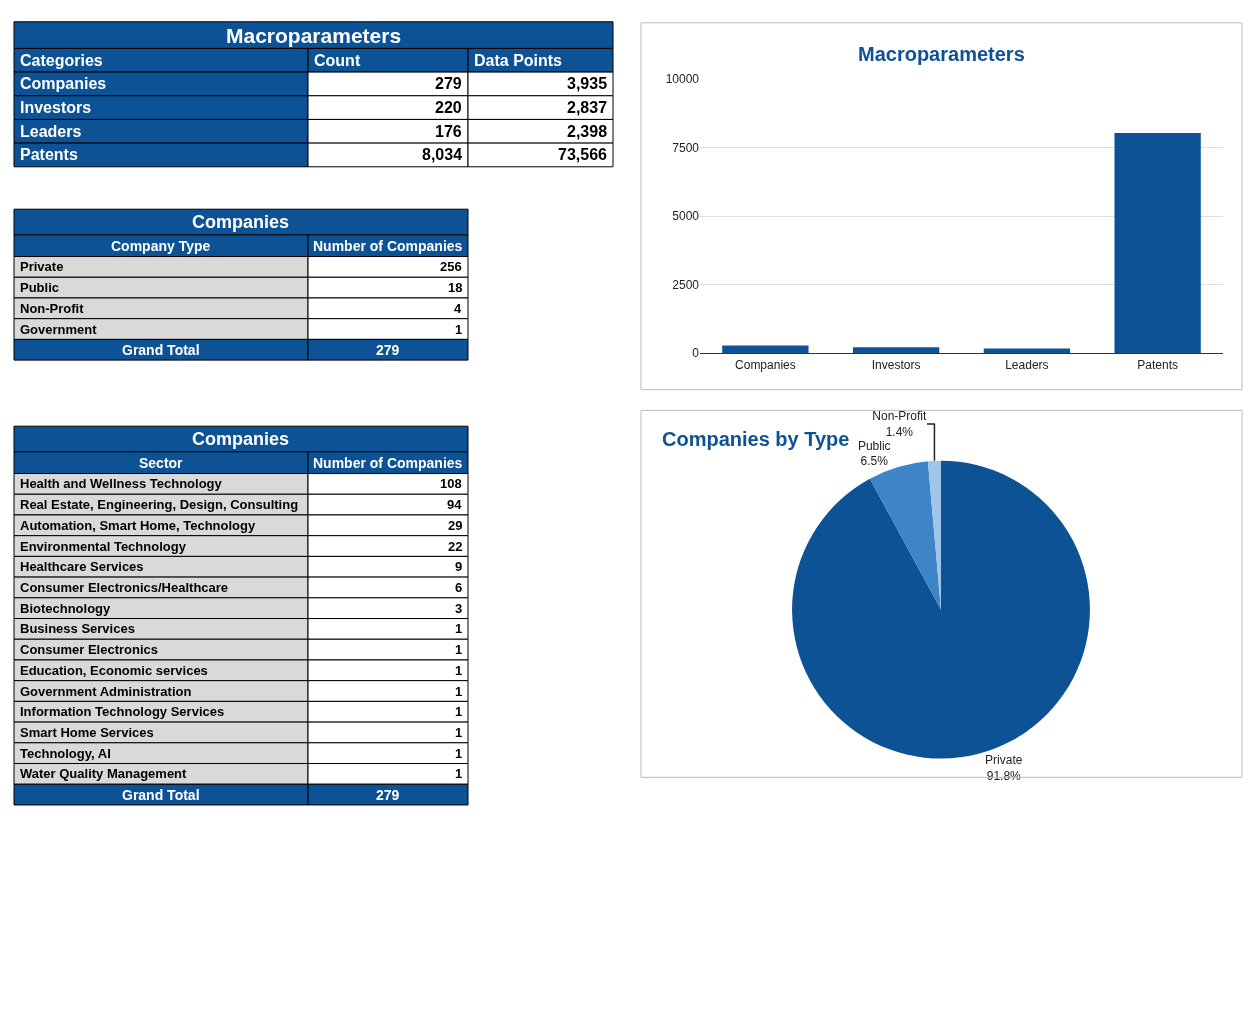  I want to click on category-label: Government Administration, so click(106, 691).